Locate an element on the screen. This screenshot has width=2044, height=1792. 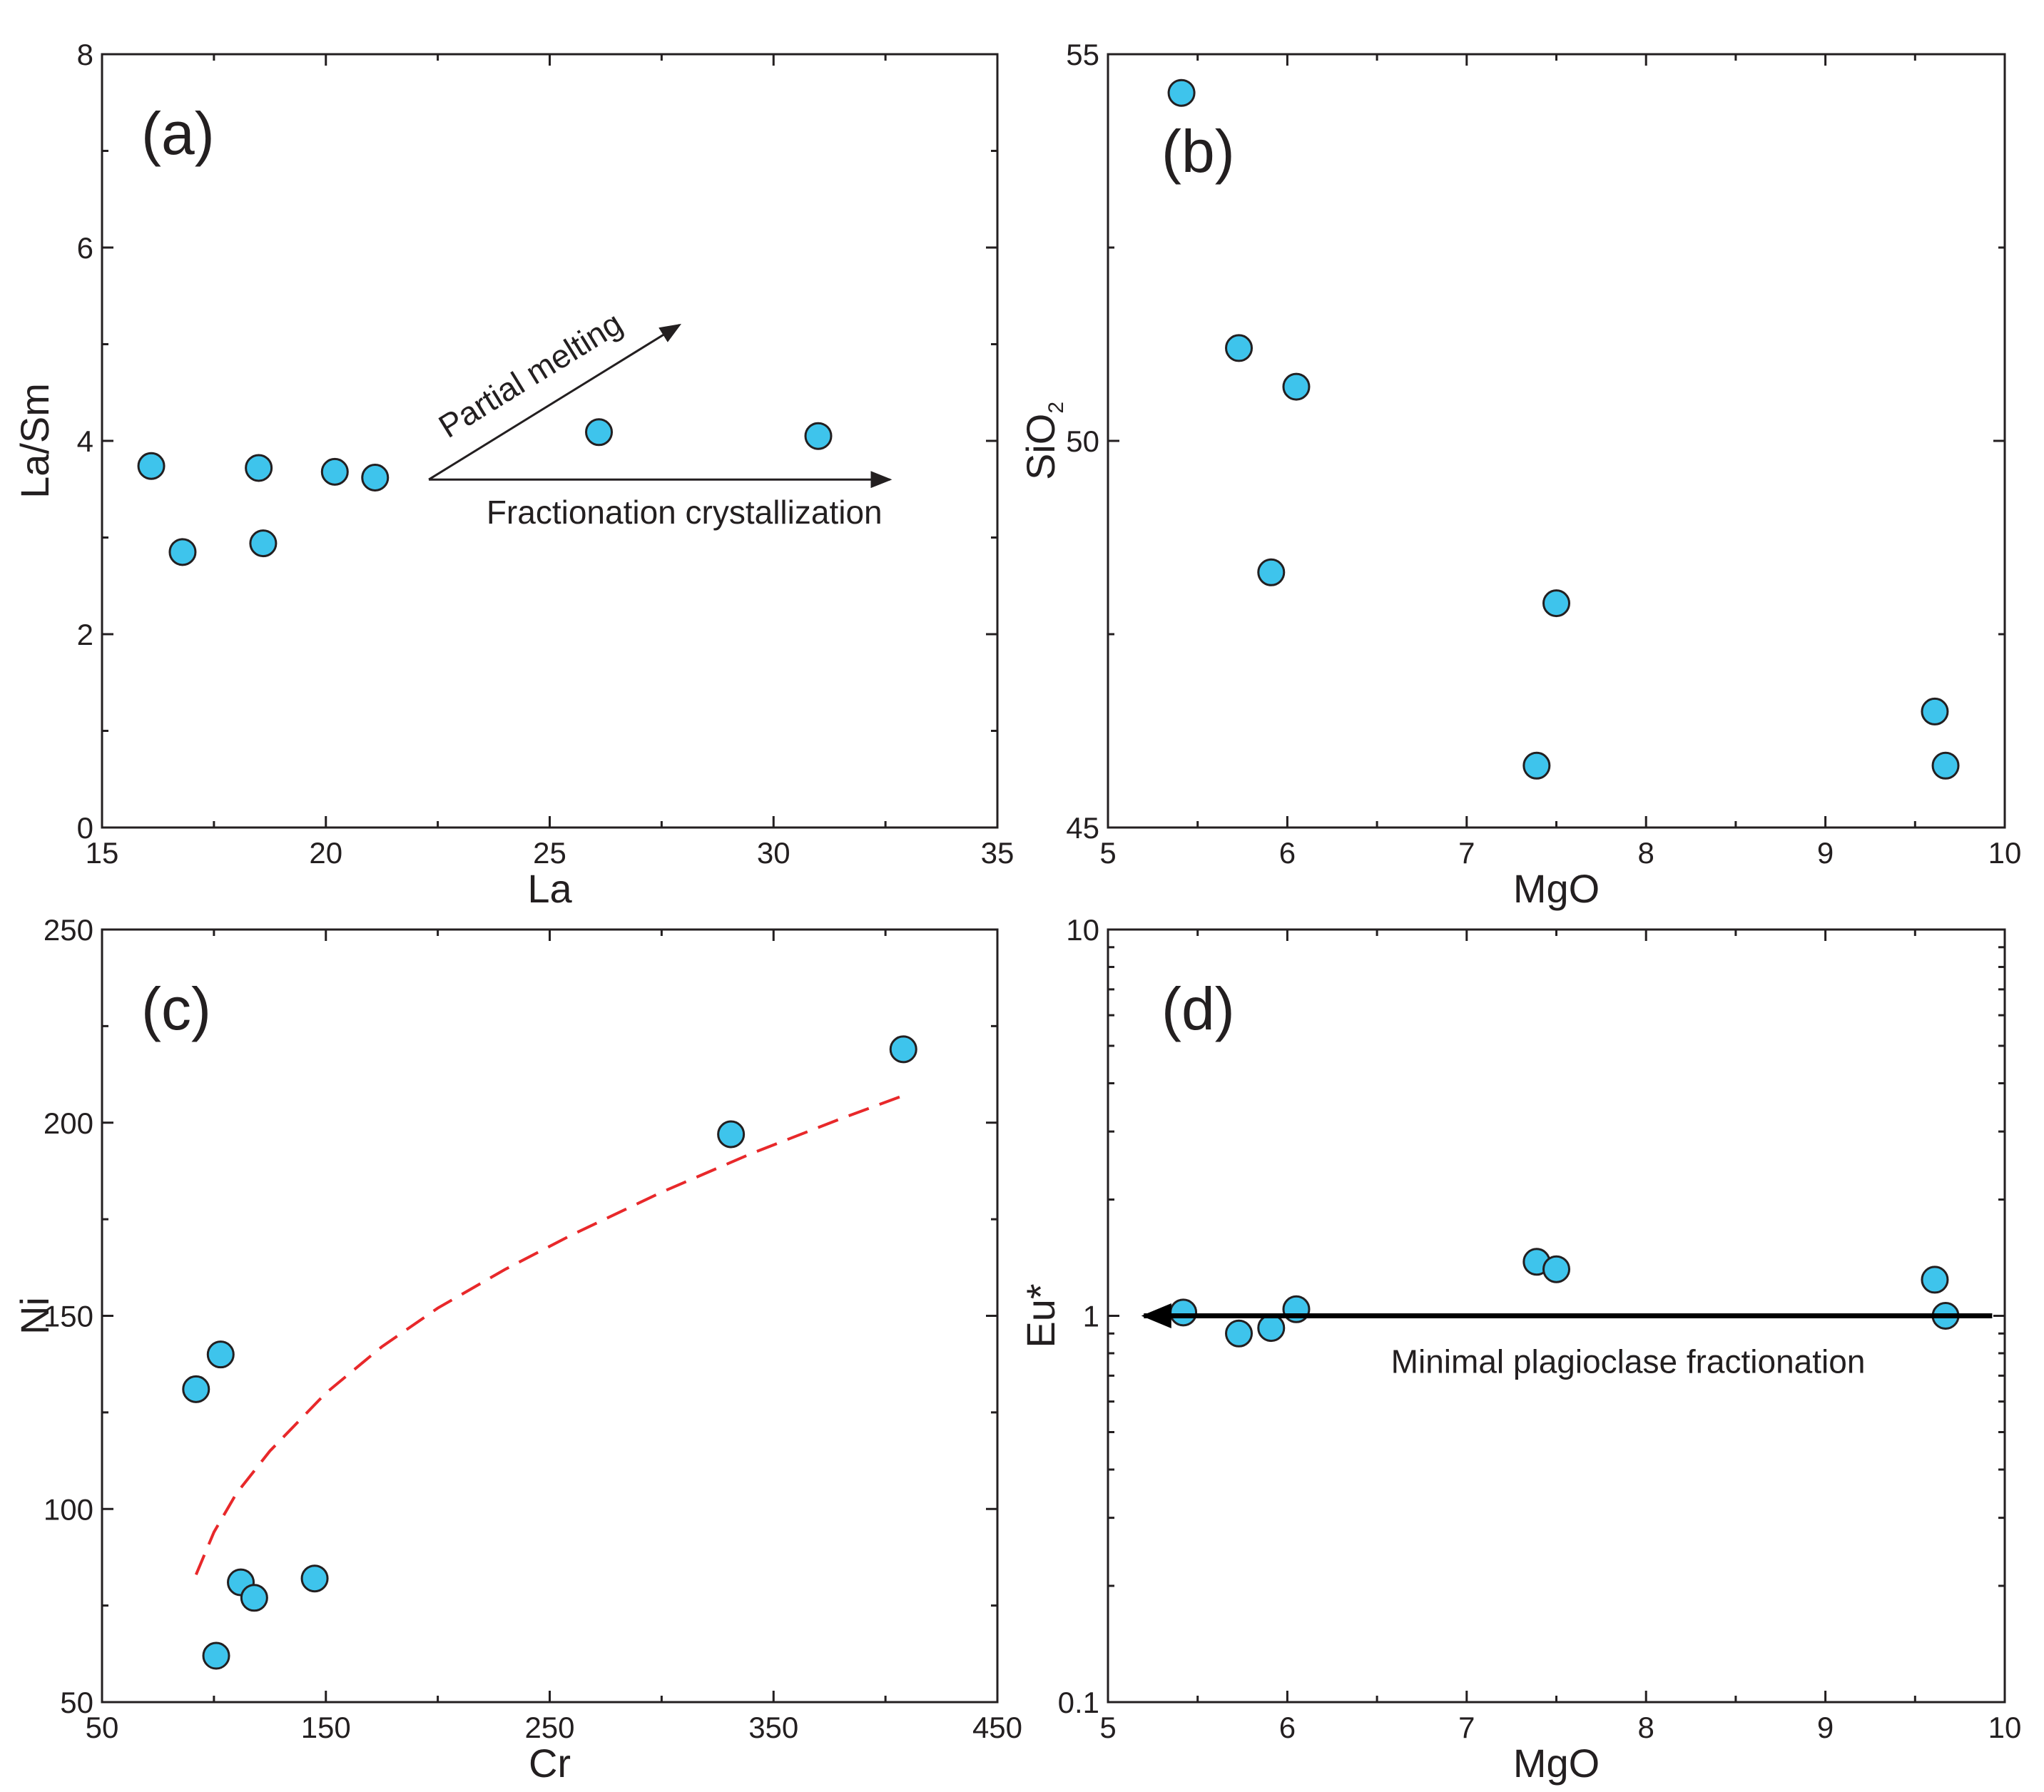
y-tick-label: 250 is located at coordinates (68, 930).